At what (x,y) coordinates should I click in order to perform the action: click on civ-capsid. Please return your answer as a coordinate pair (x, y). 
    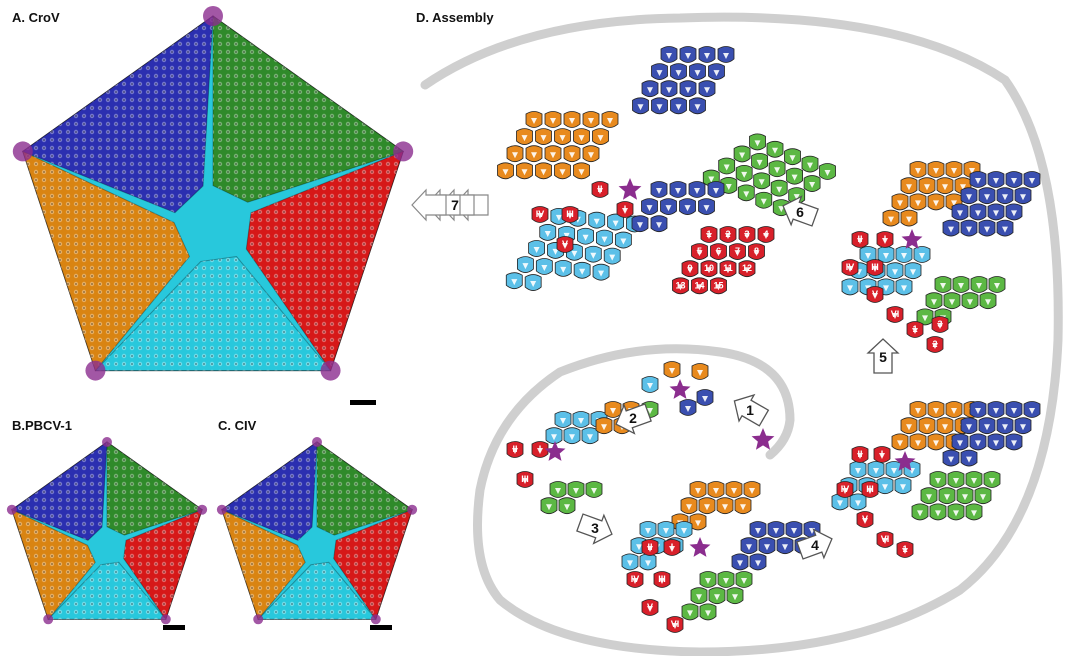
    Looking at the image, I should click on (317, 531).